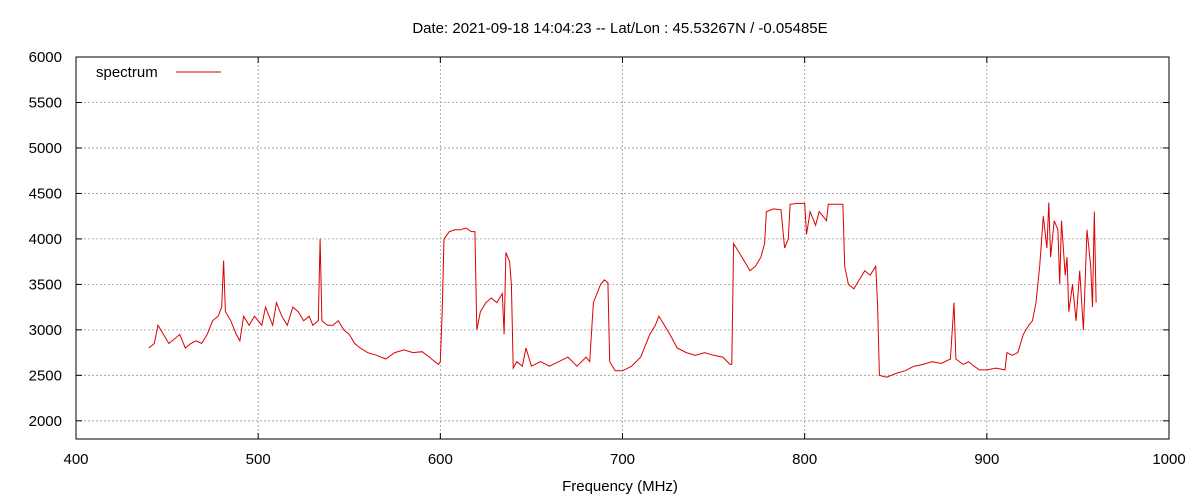 This screenshot has width=1200, height=500. I want to click on x-tick-label: 500, so click(258, 459).